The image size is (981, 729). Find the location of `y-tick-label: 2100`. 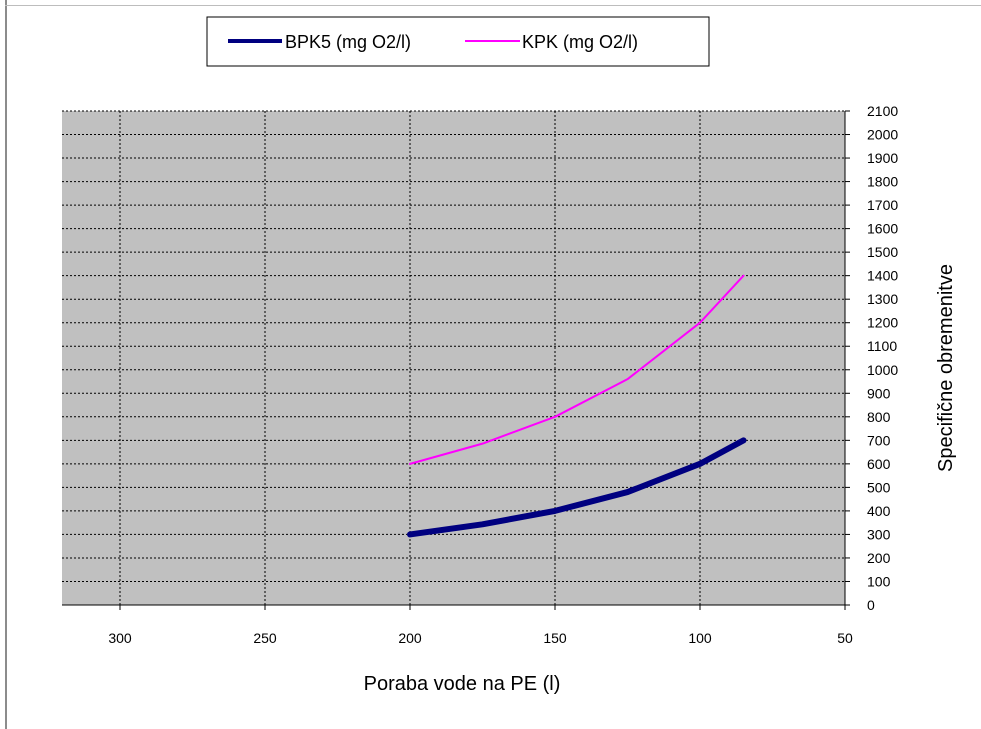

y-tick-label: 2100 is located at coordinates (882, 111).